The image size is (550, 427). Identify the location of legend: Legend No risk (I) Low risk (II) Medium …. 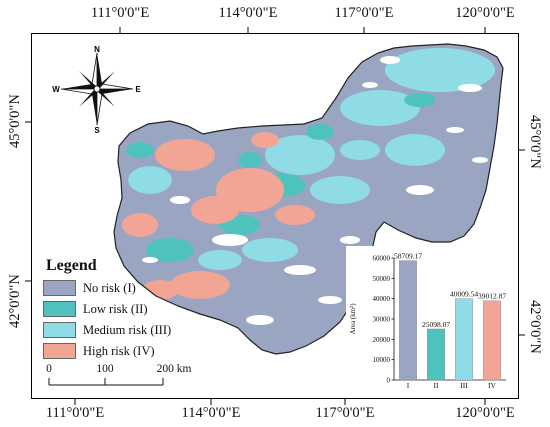
(118, 309).